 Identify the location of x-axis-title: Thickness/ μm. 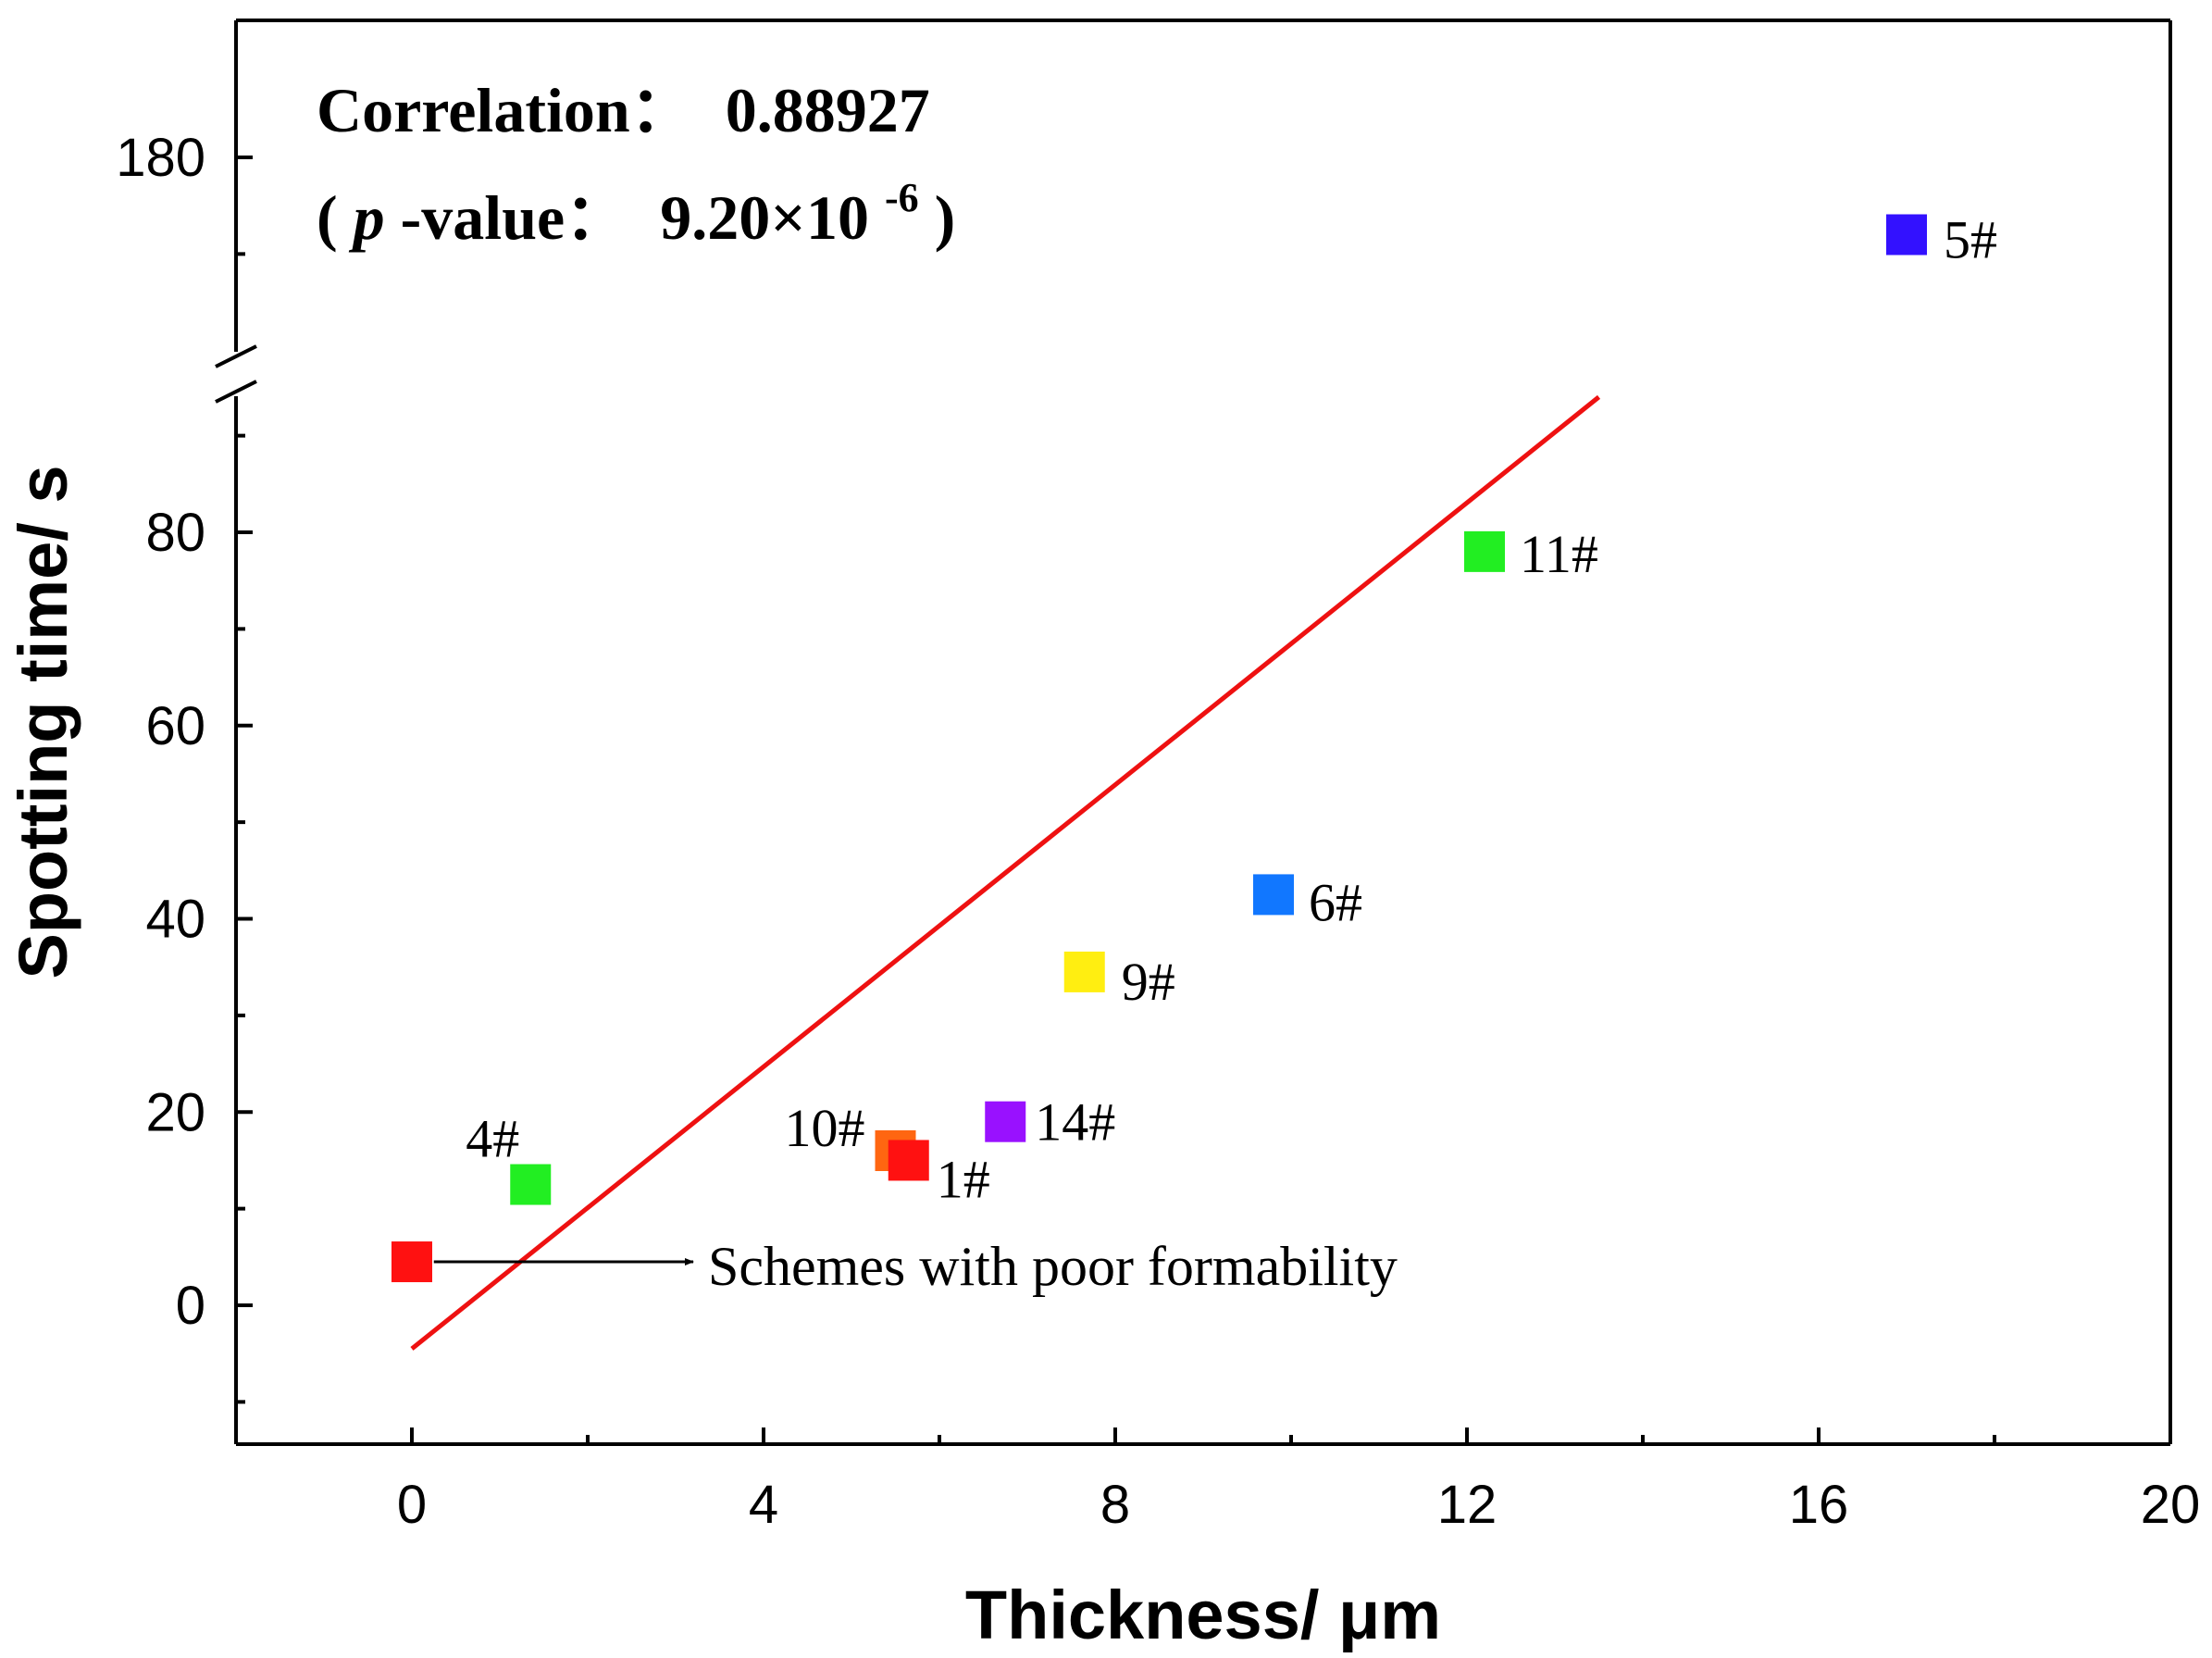
(1203, 1615).